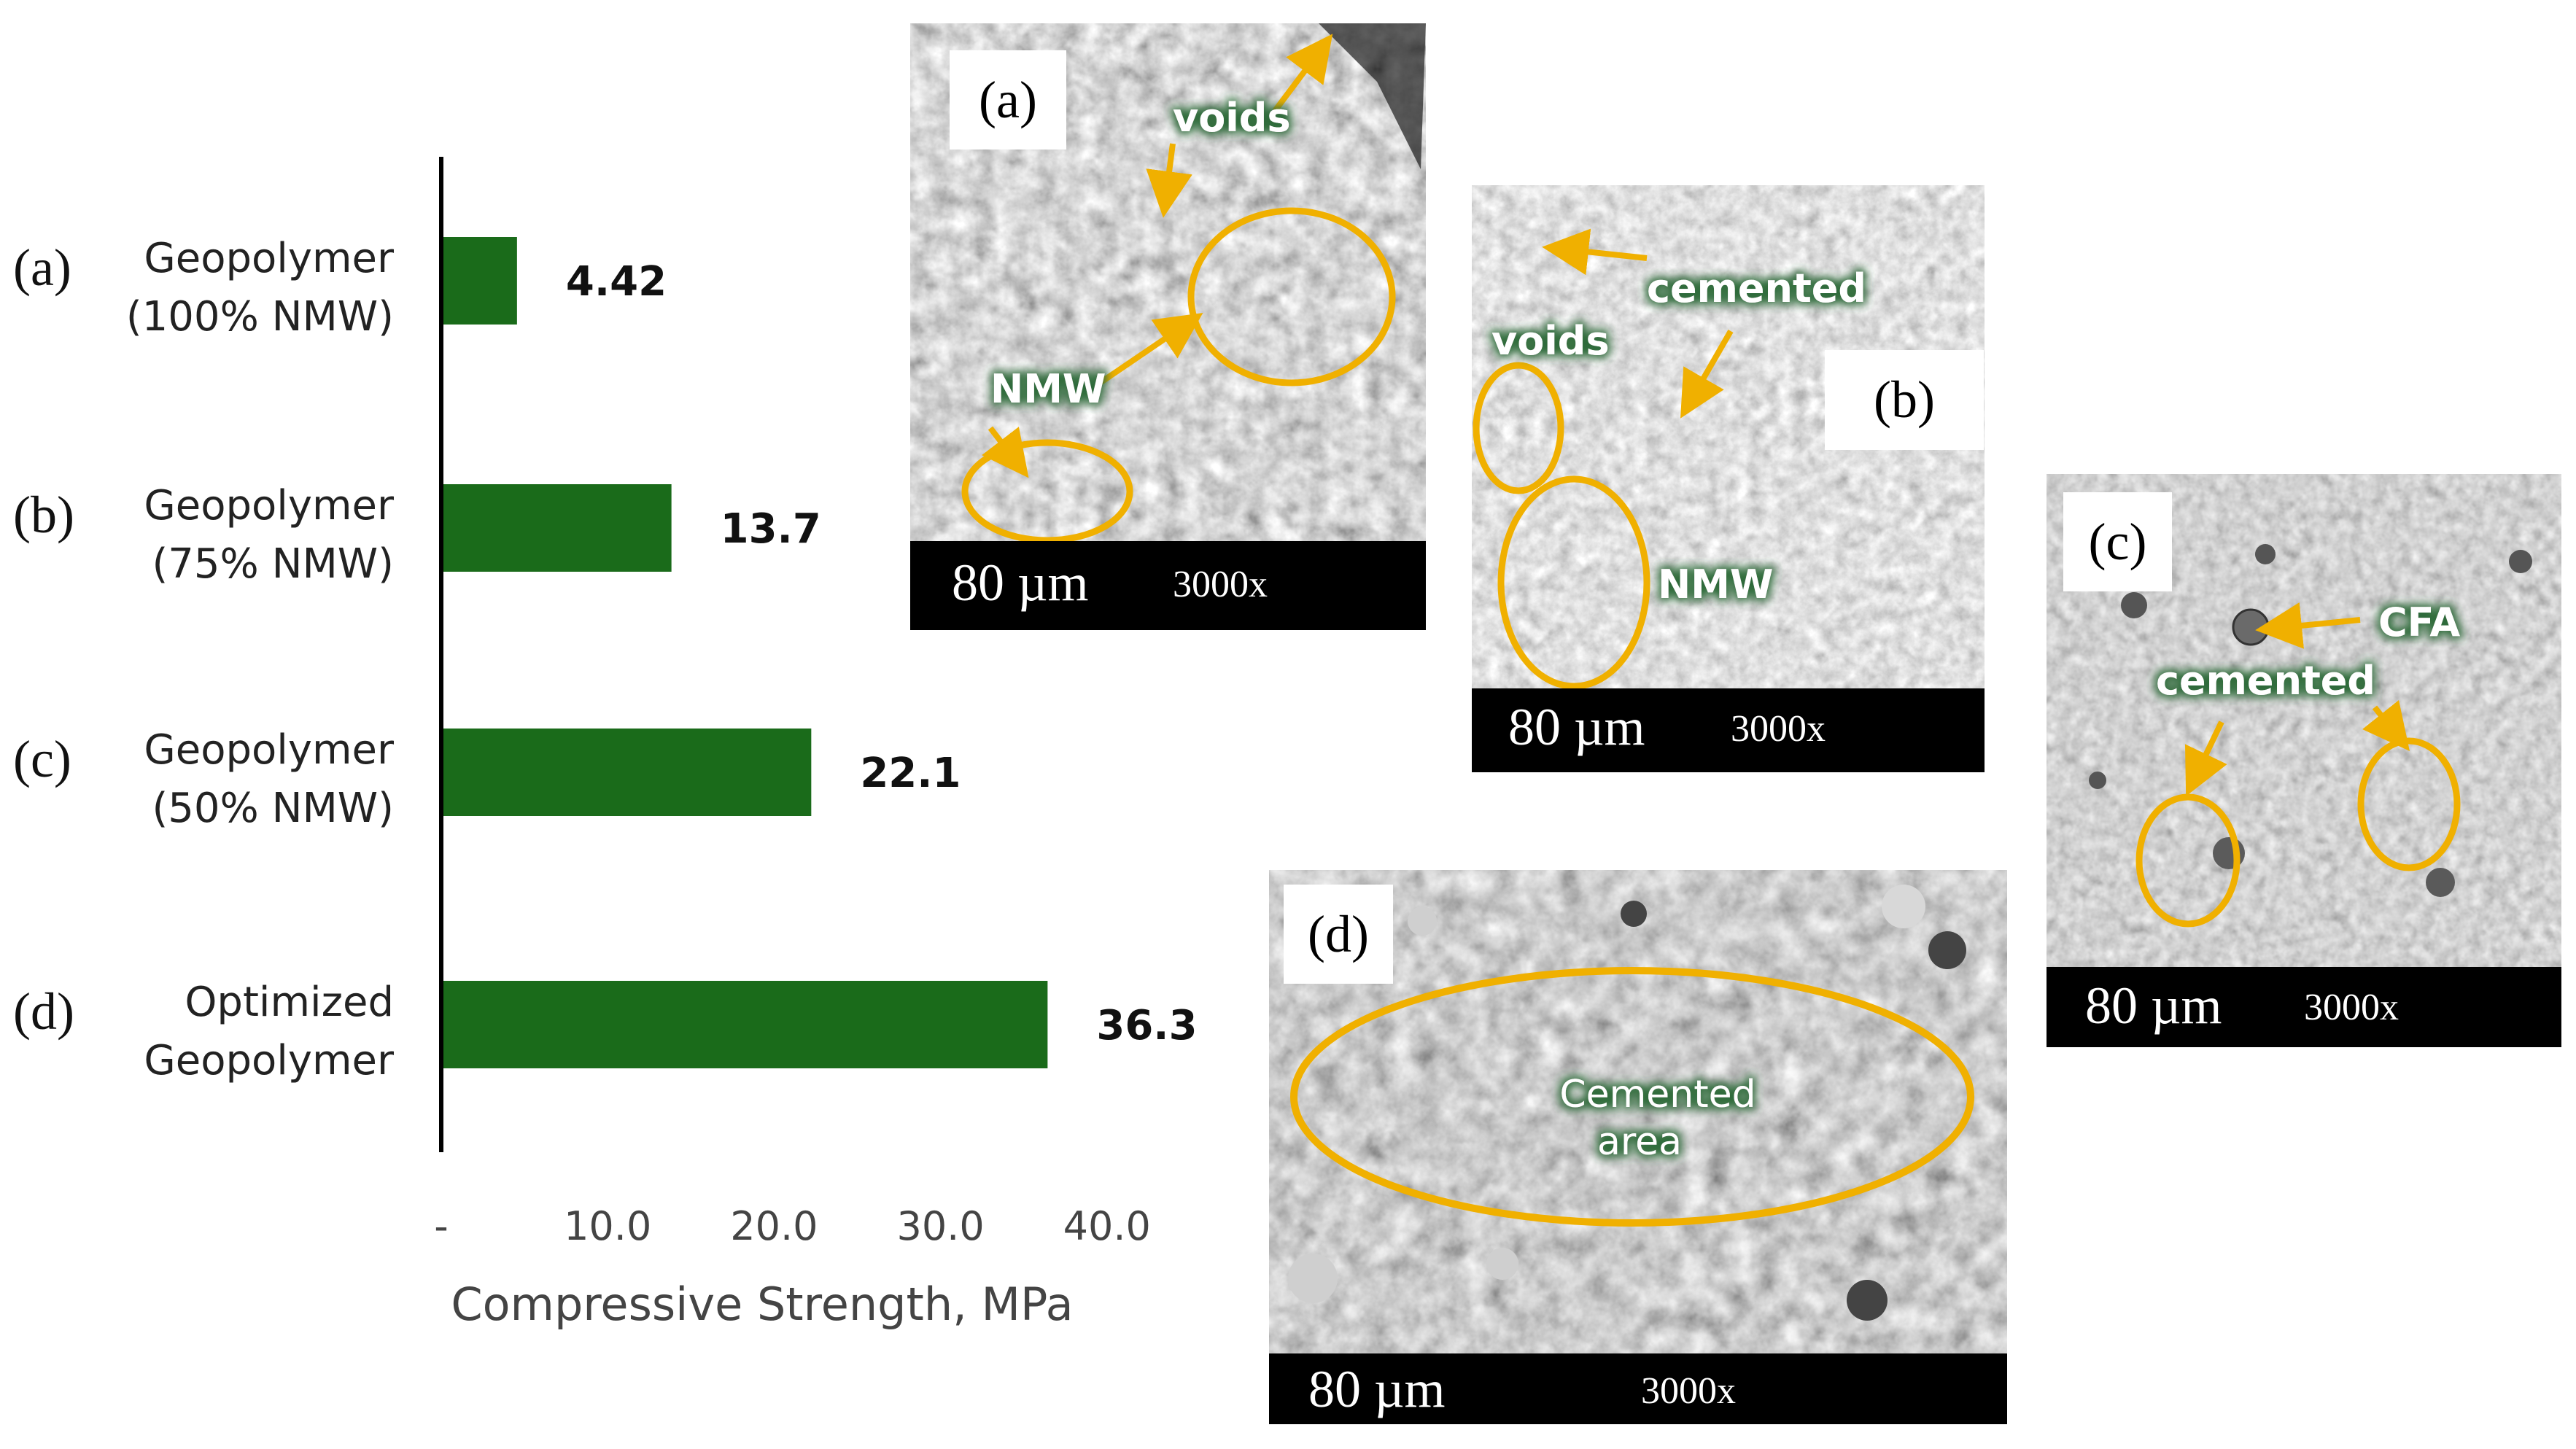 The image size is (2576, 1449). Describe the element at coordinates (2118, 541) in the screenshot. I see `panel-label-c: (c)` at that location.